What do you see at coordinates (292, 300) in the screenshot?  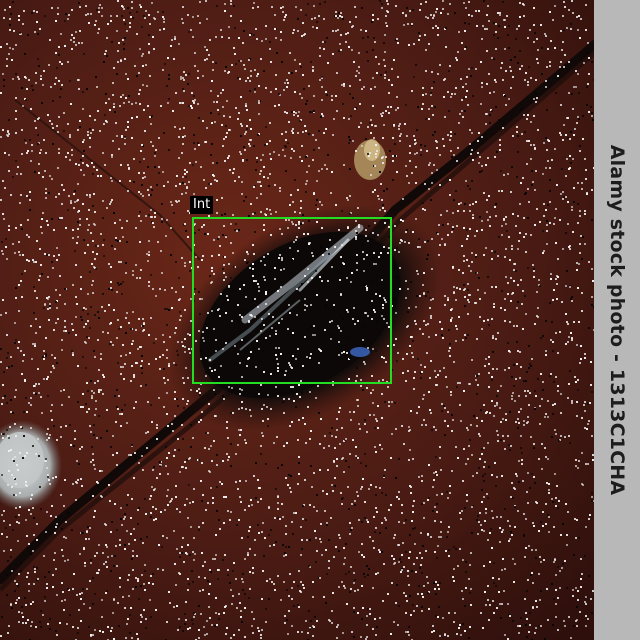 I see `detection-box` at bounding box center [292, 300].